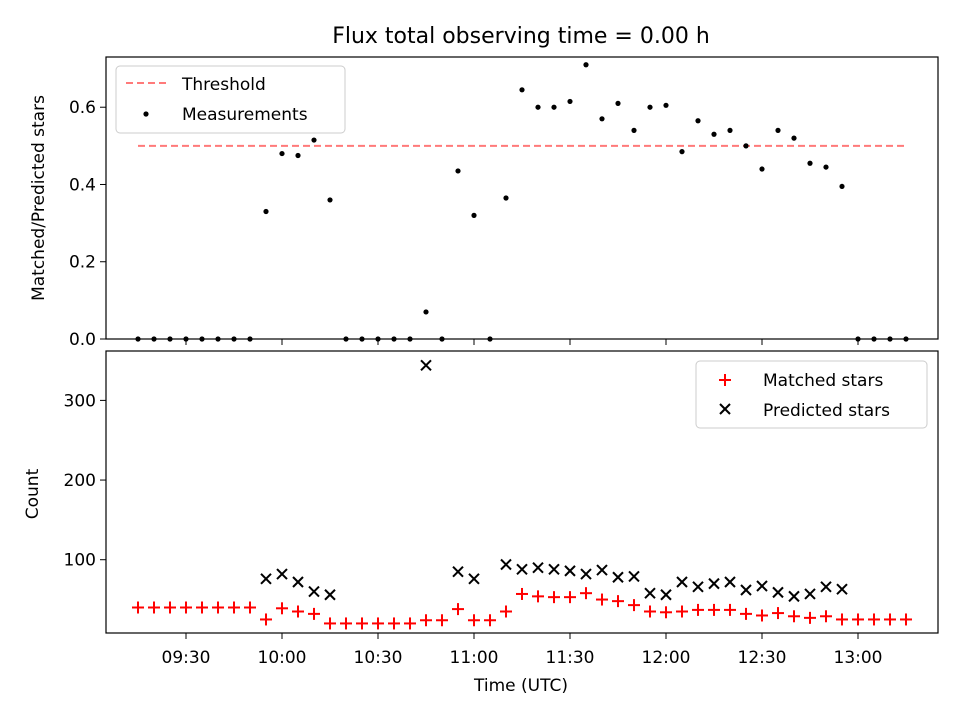 This screenshot has width=960, height=720. Describe the element at coordinates (474, 658) in the screenshot. I see `x-tick-label: 11:00` at that location.